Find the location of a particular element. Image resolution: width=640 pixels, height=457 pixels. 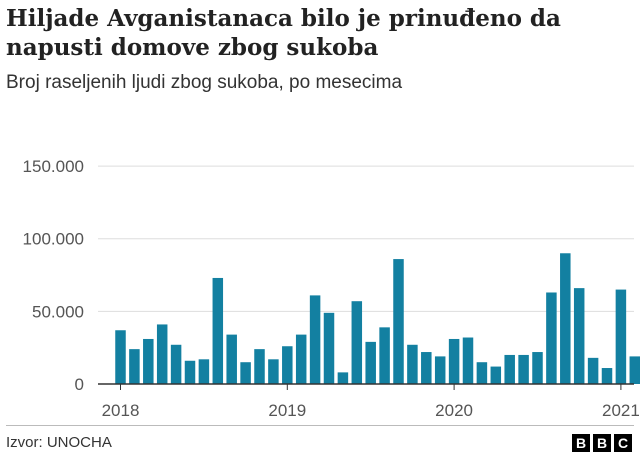

x-tick-label: 2018 is located at coordinates (121, 410).